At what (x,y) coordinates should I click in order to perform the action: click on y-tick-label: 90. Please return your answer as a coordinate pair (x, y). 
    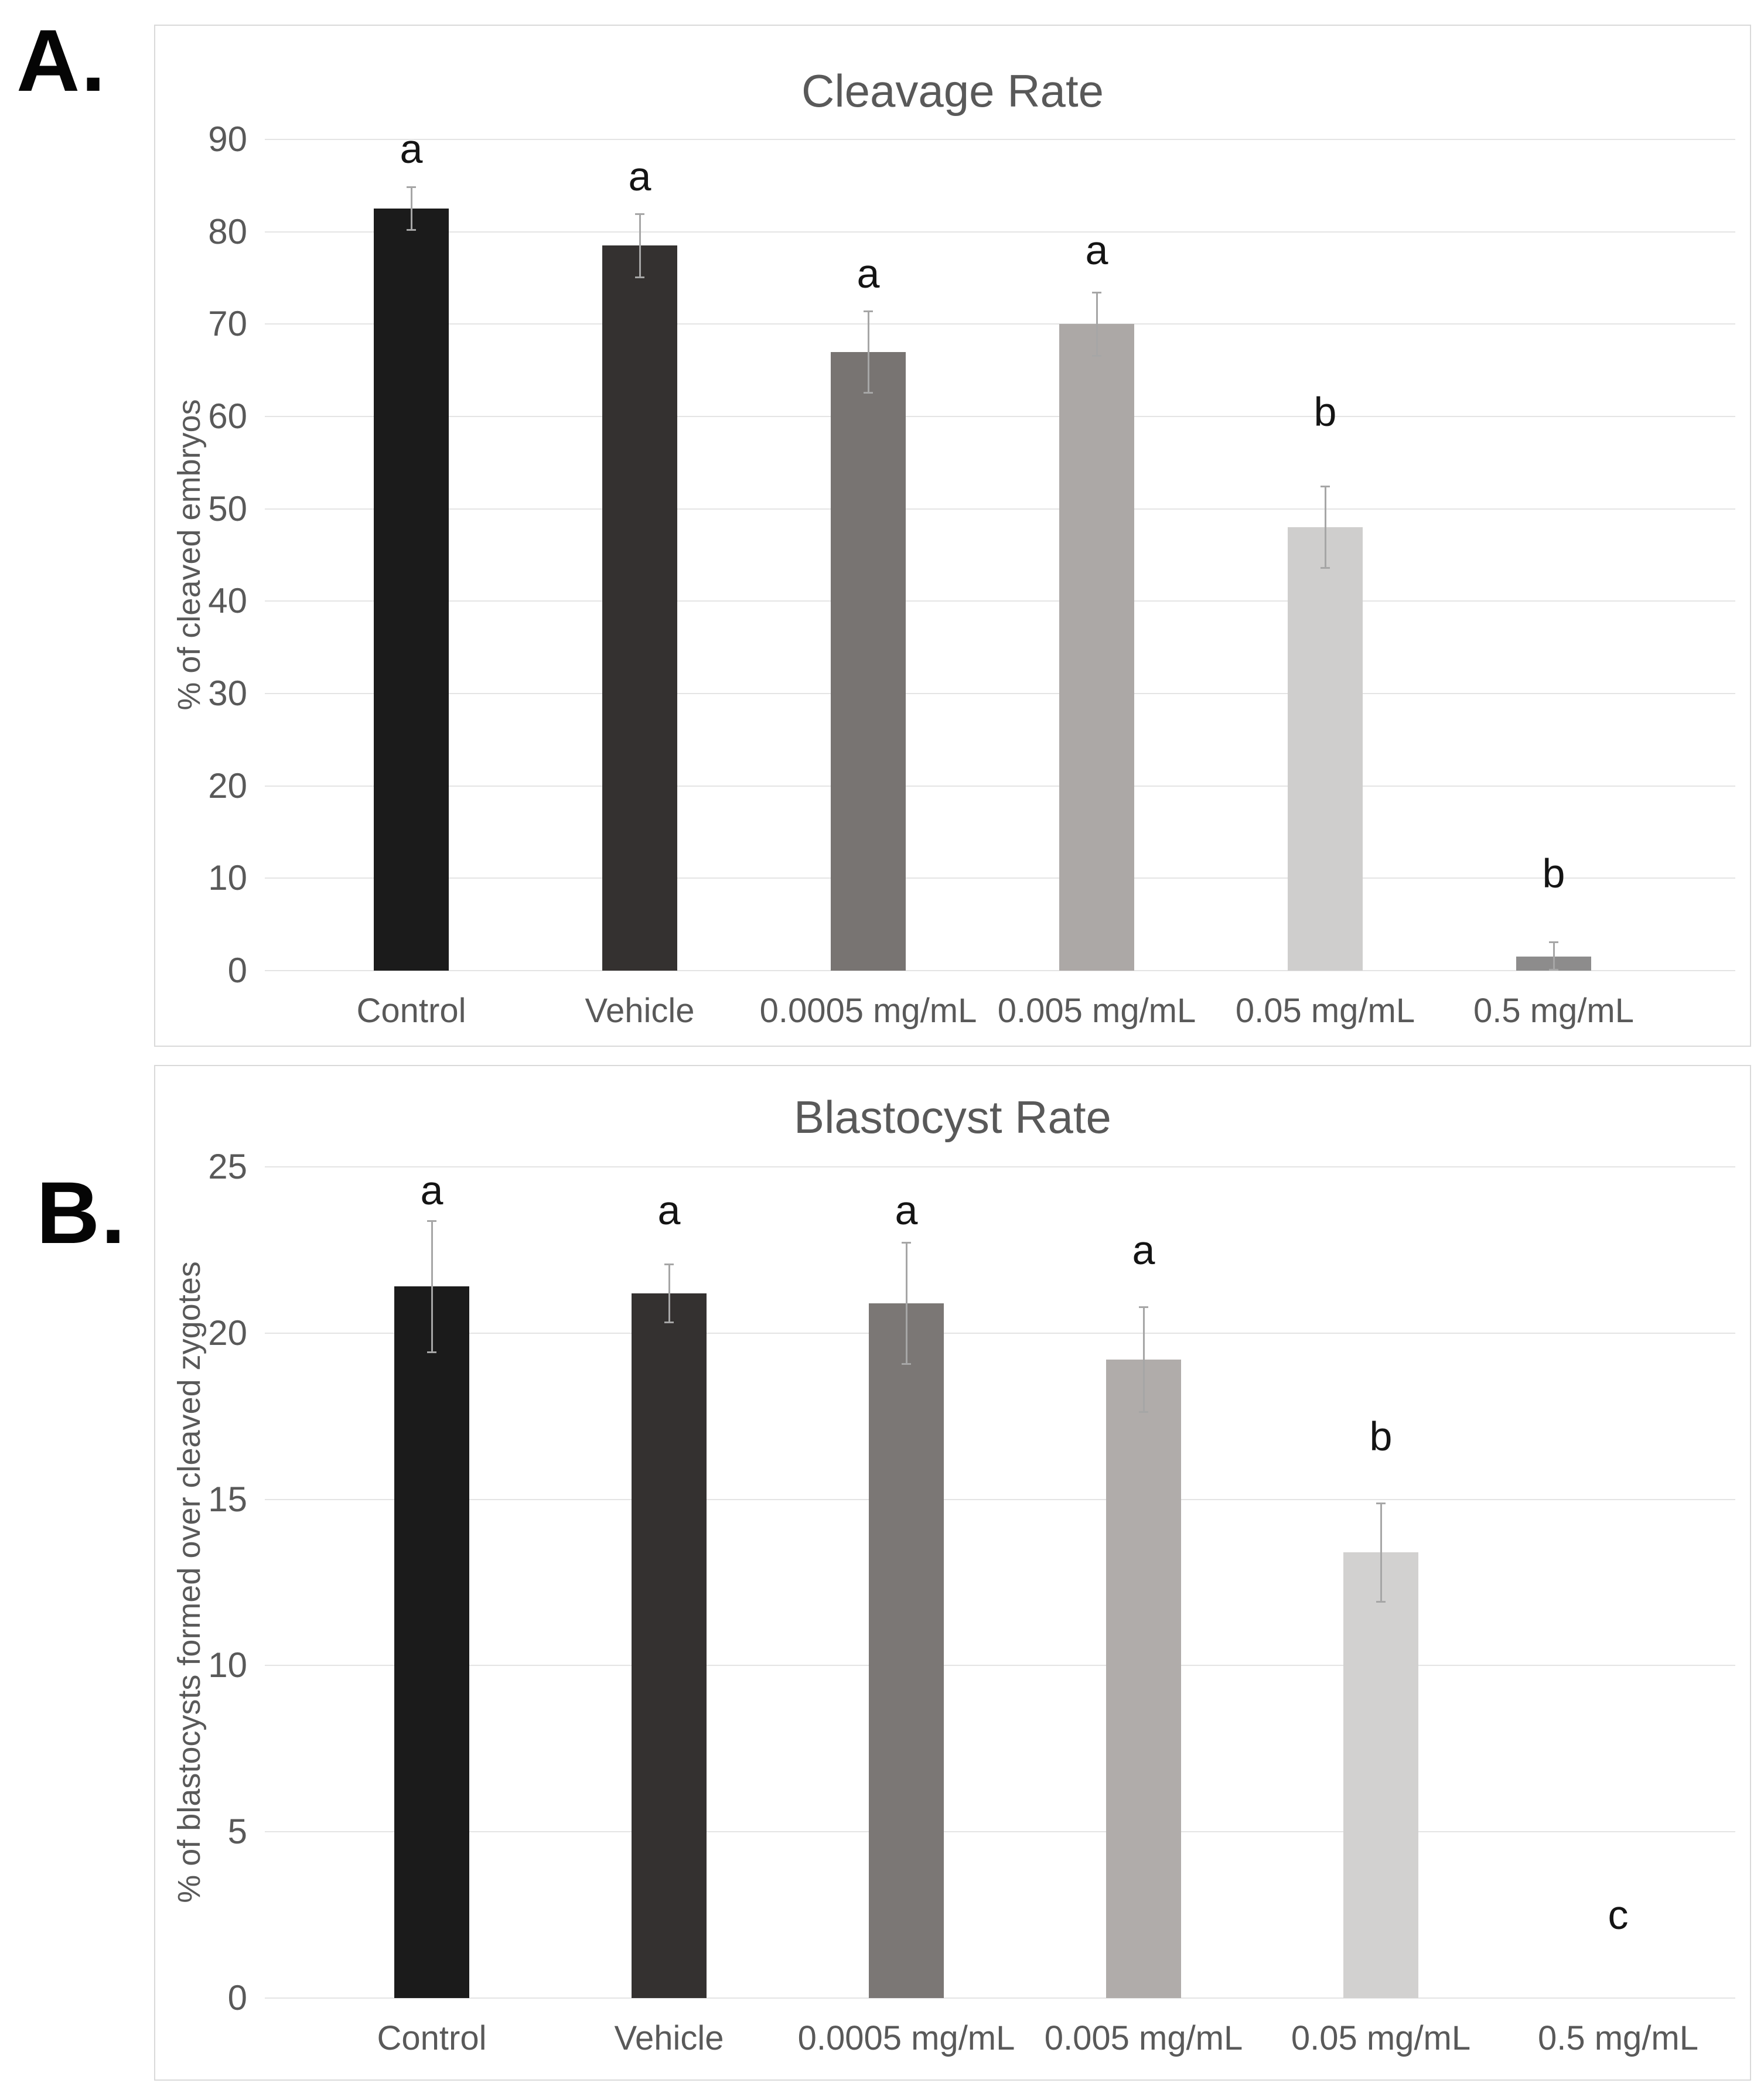
    Looking at the image, I should click on (227, 139).